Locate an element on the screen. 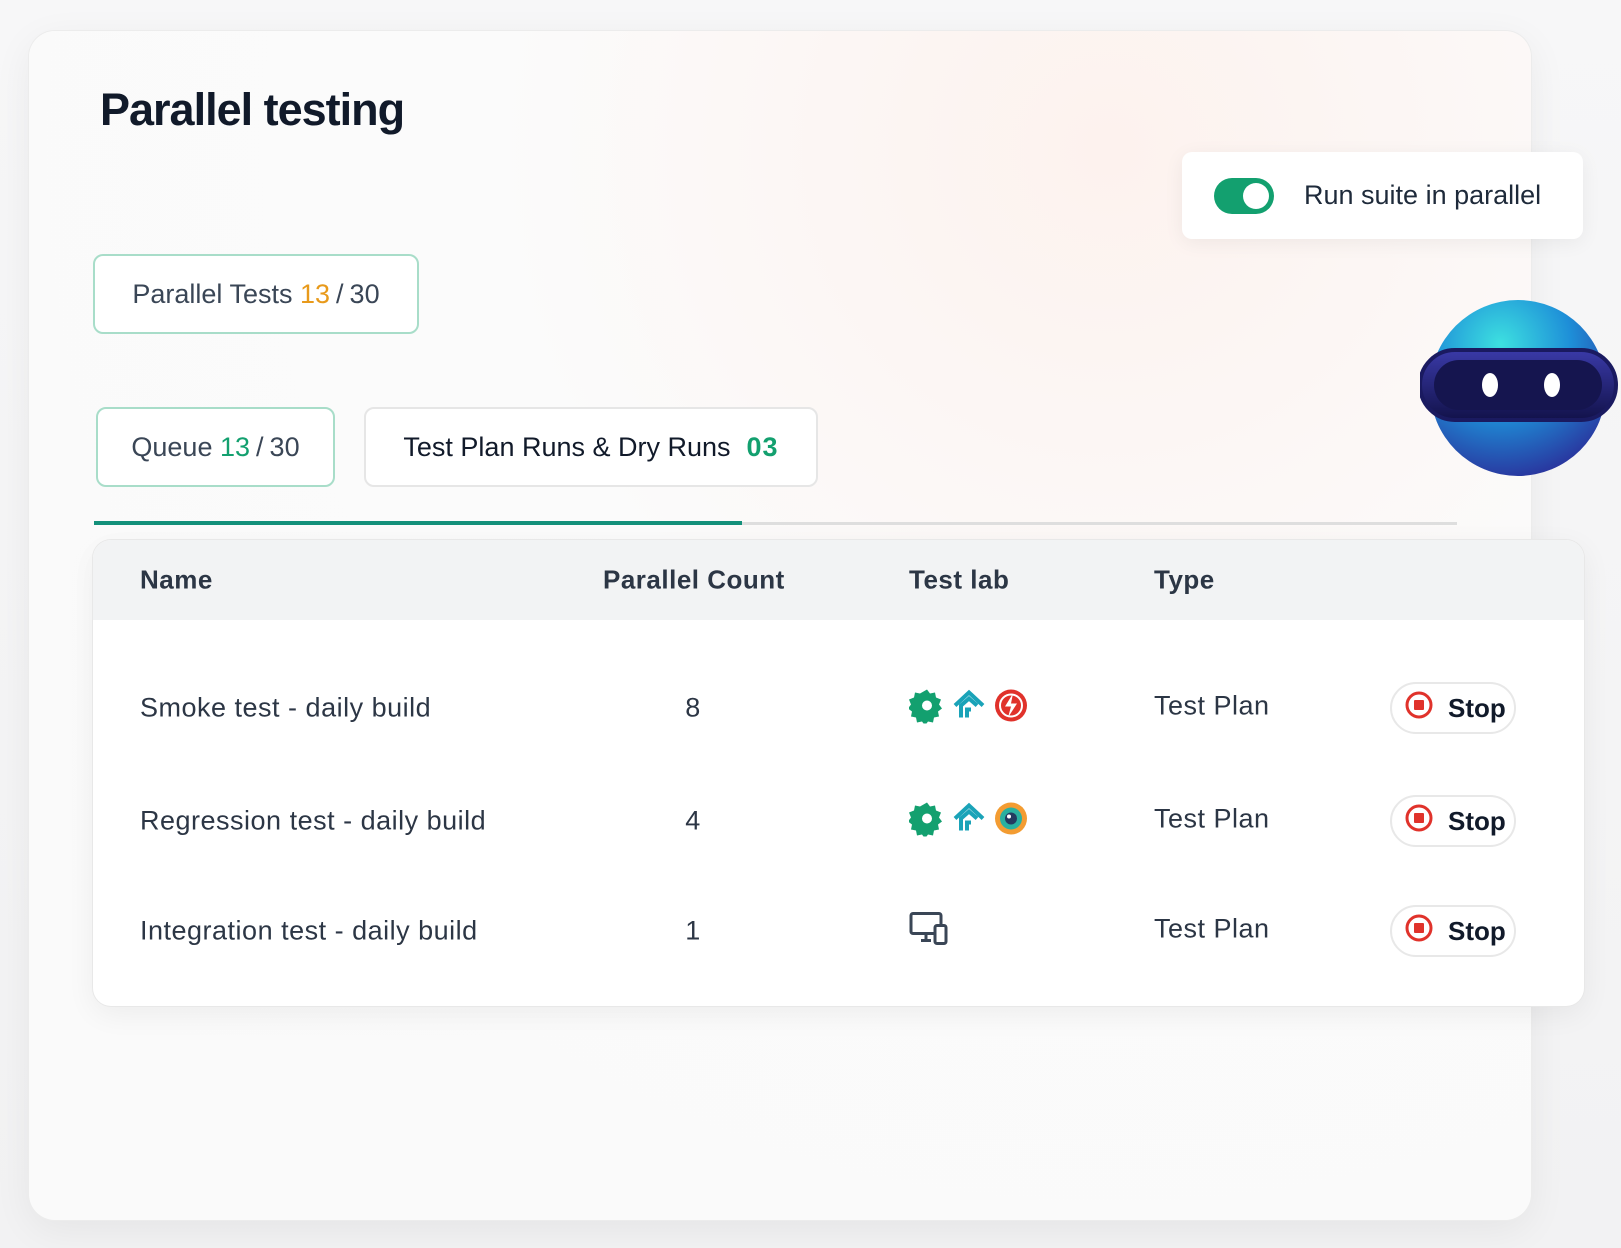  row-count: 4 is located at coordinates (693, 820).